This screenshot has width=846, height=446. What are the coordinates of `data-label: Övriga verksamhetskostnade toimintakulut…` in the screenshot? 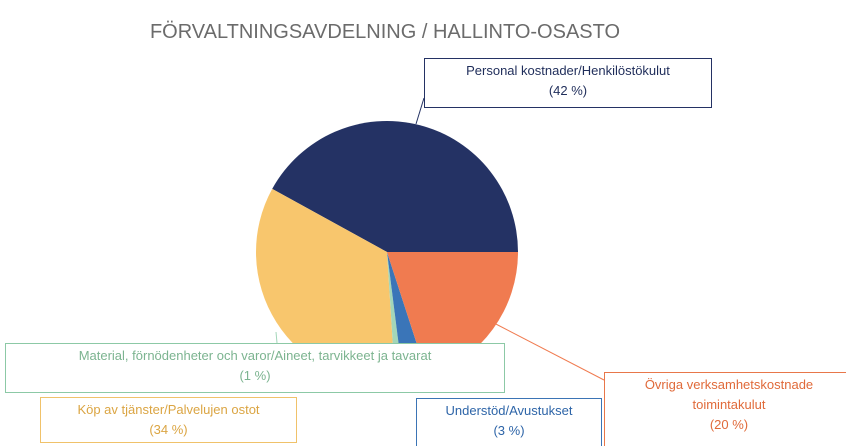 It's located at (725, 409).